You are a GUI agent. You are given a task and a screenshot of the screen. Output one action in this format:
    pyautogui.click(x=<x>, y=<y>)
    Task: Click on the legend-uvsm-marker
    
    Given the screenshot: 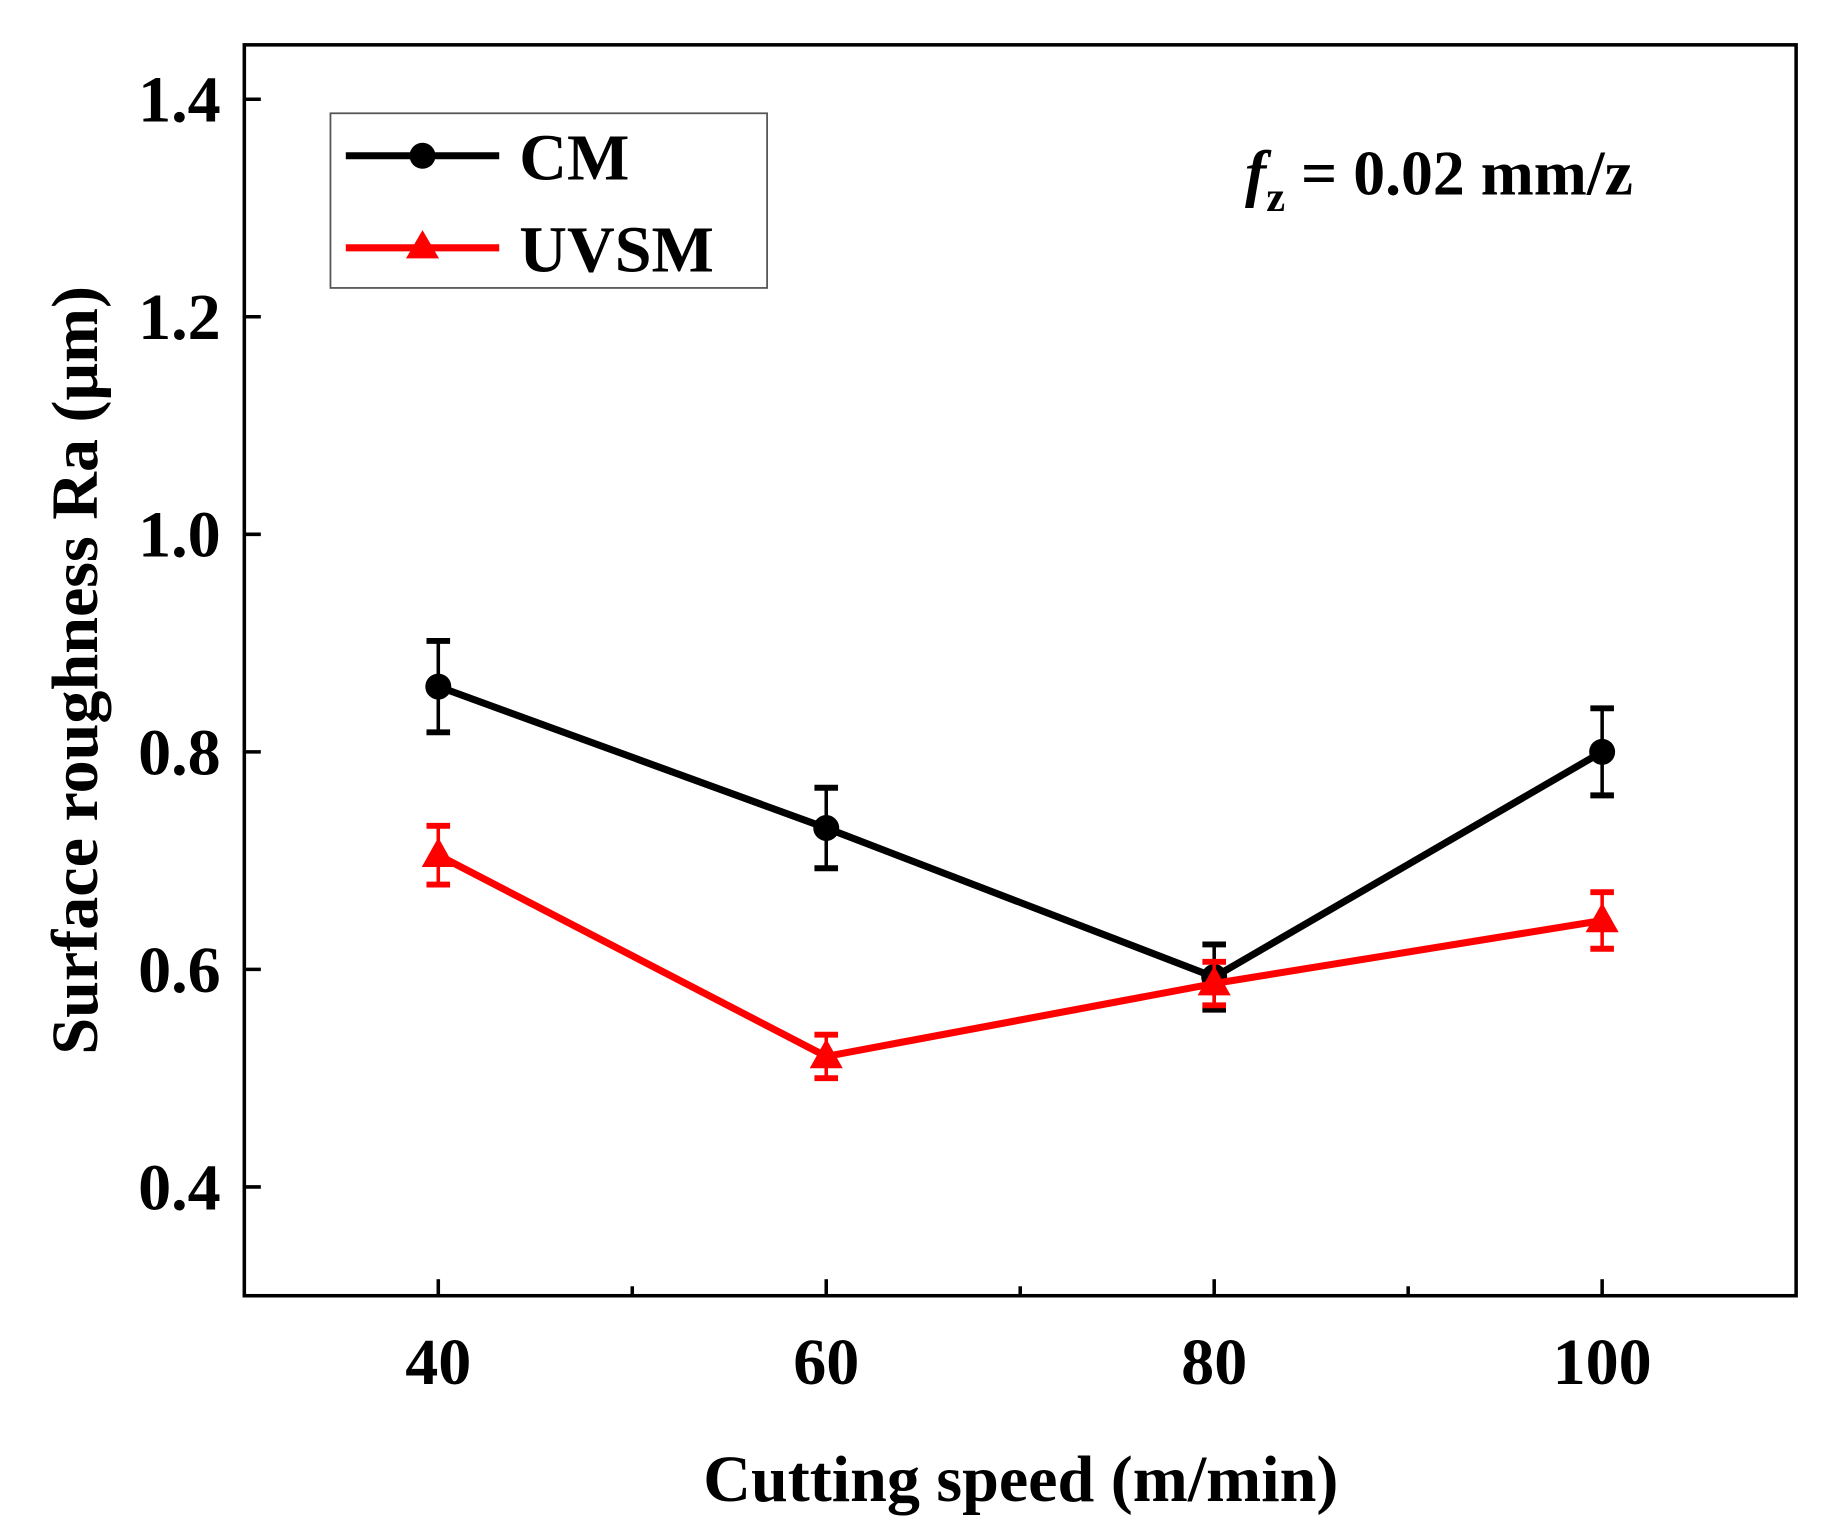 What is the action you would take?
    pyautogui.click(x=422, y=244)
    